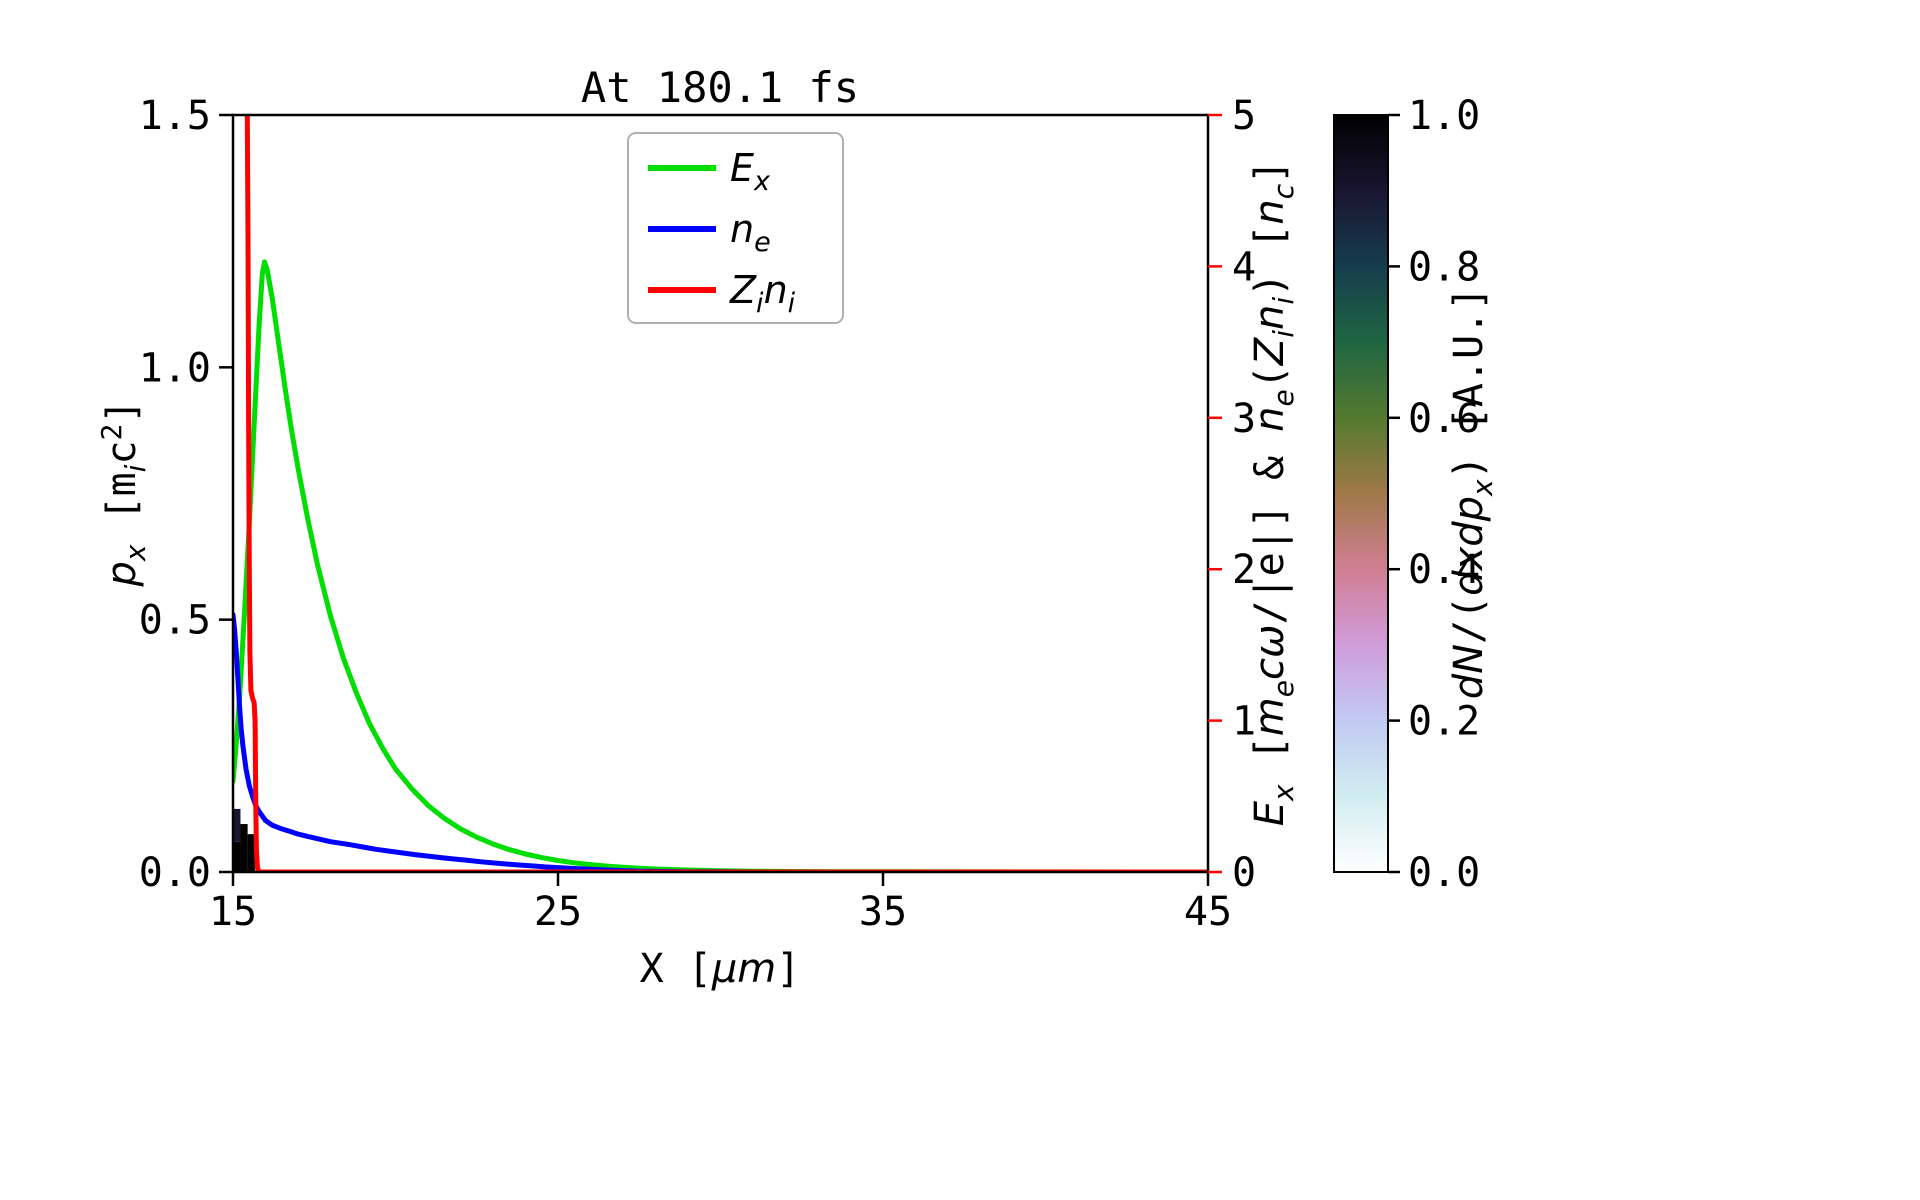 This screenshot has width=1920, height=1200. Describe the element at coordinates (1244, 873) in the screenshot. I see `y-right-tick-label: 0` at that location.